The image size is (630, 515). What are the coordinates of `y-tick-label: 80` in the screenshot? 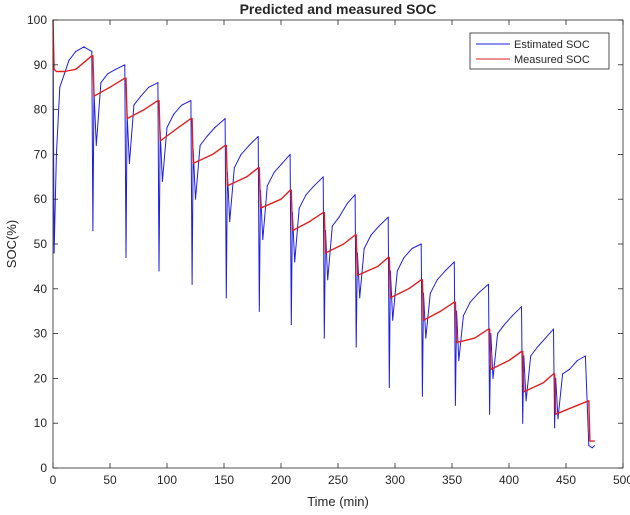 It's located at (41, 110).